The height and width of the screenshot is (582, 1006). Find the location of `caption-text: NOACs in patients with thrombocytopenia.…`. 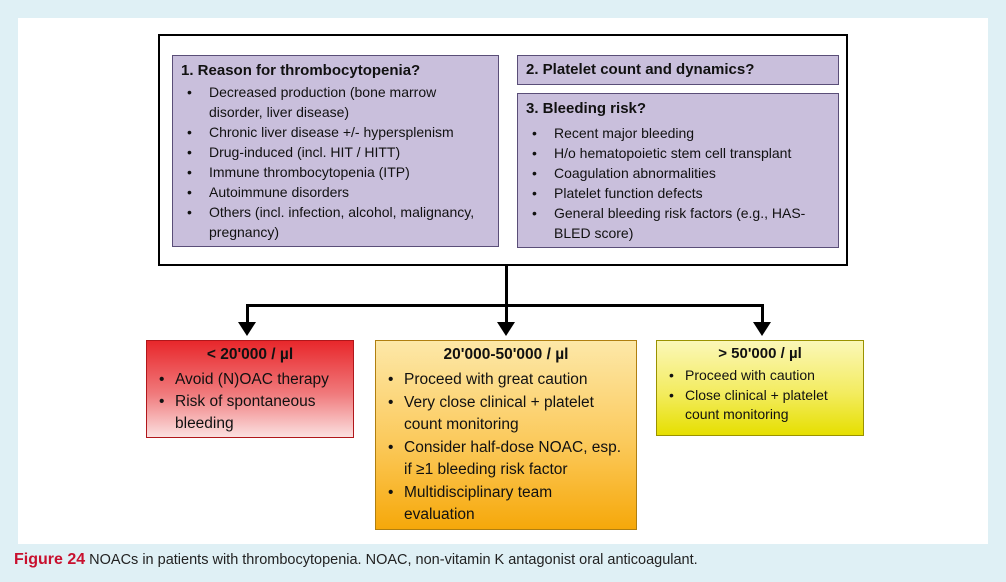

caption-text: NOACs in patients with thrombocytopenia.… is located at coordinates (391, 560).